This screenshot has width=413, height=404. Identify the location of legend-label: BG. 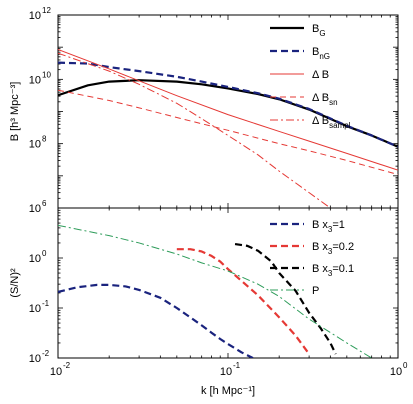
(319, 30).